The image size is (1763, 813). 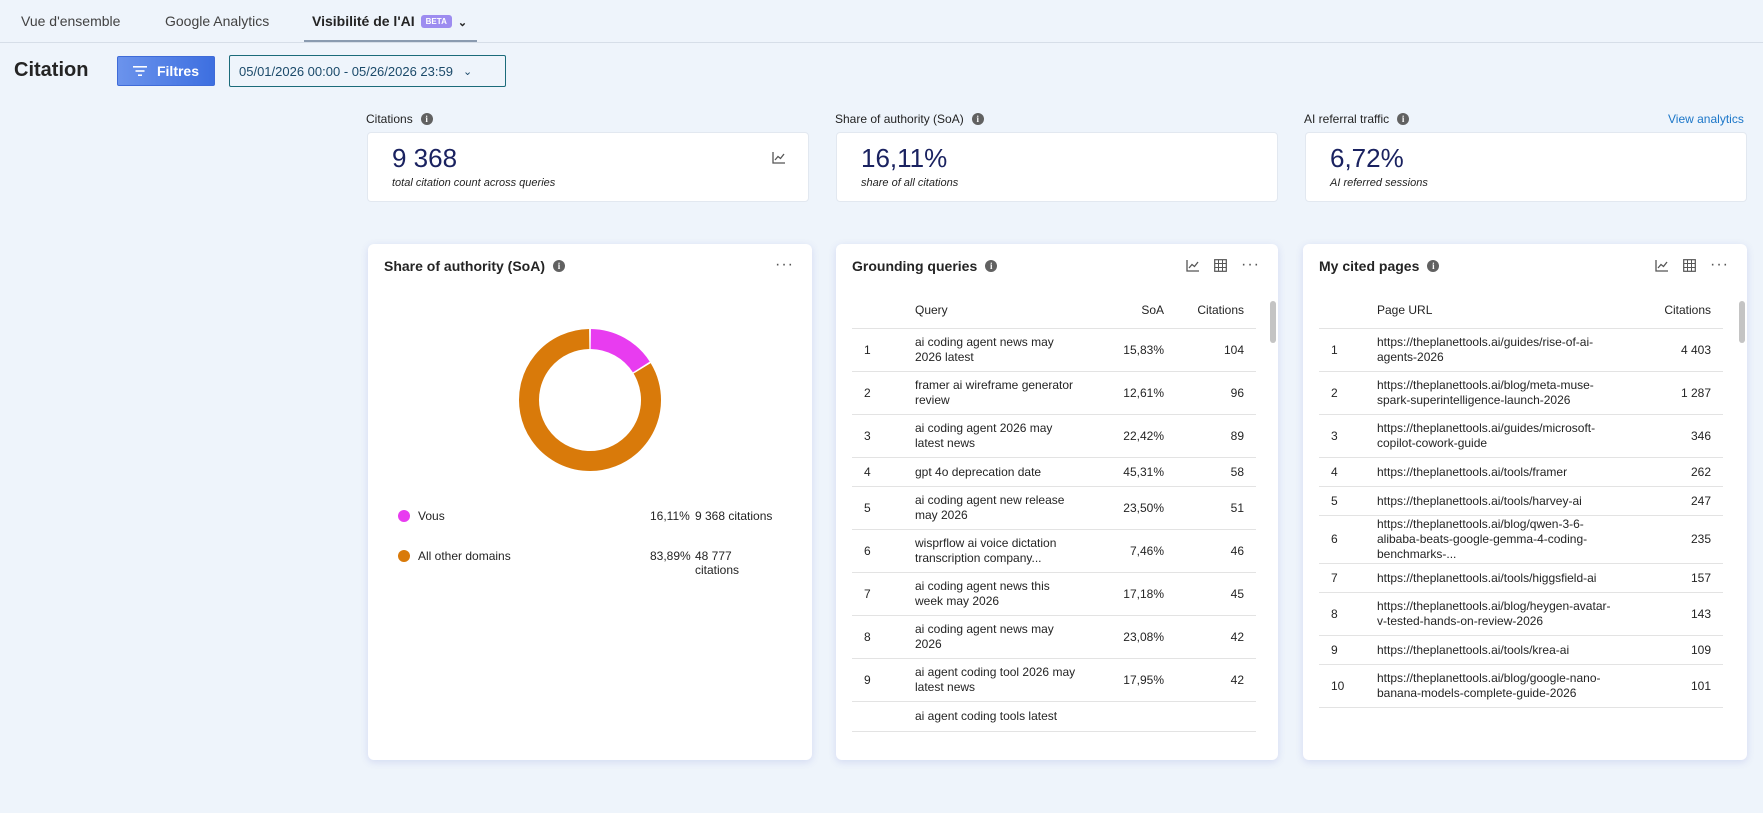 I want to click on page-url-link: https://theplanettools.ai/tools/framer, so click(x=1503, y=472).